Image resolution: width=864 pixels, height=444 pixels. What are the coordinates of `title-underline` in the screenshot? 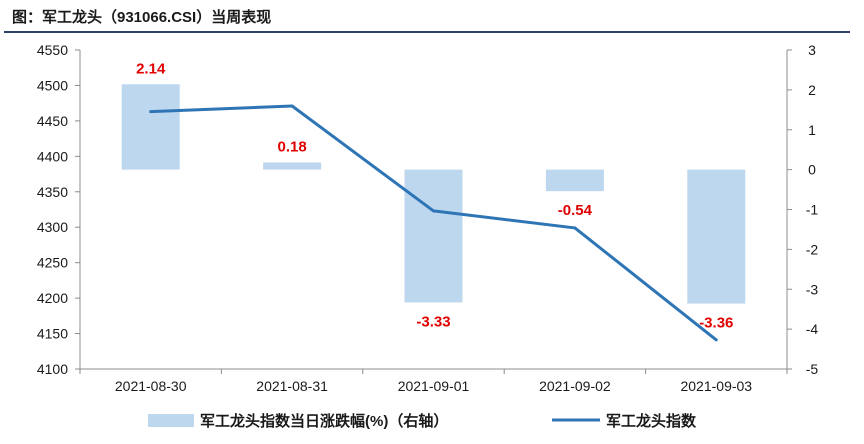 It's located at (427, 32).